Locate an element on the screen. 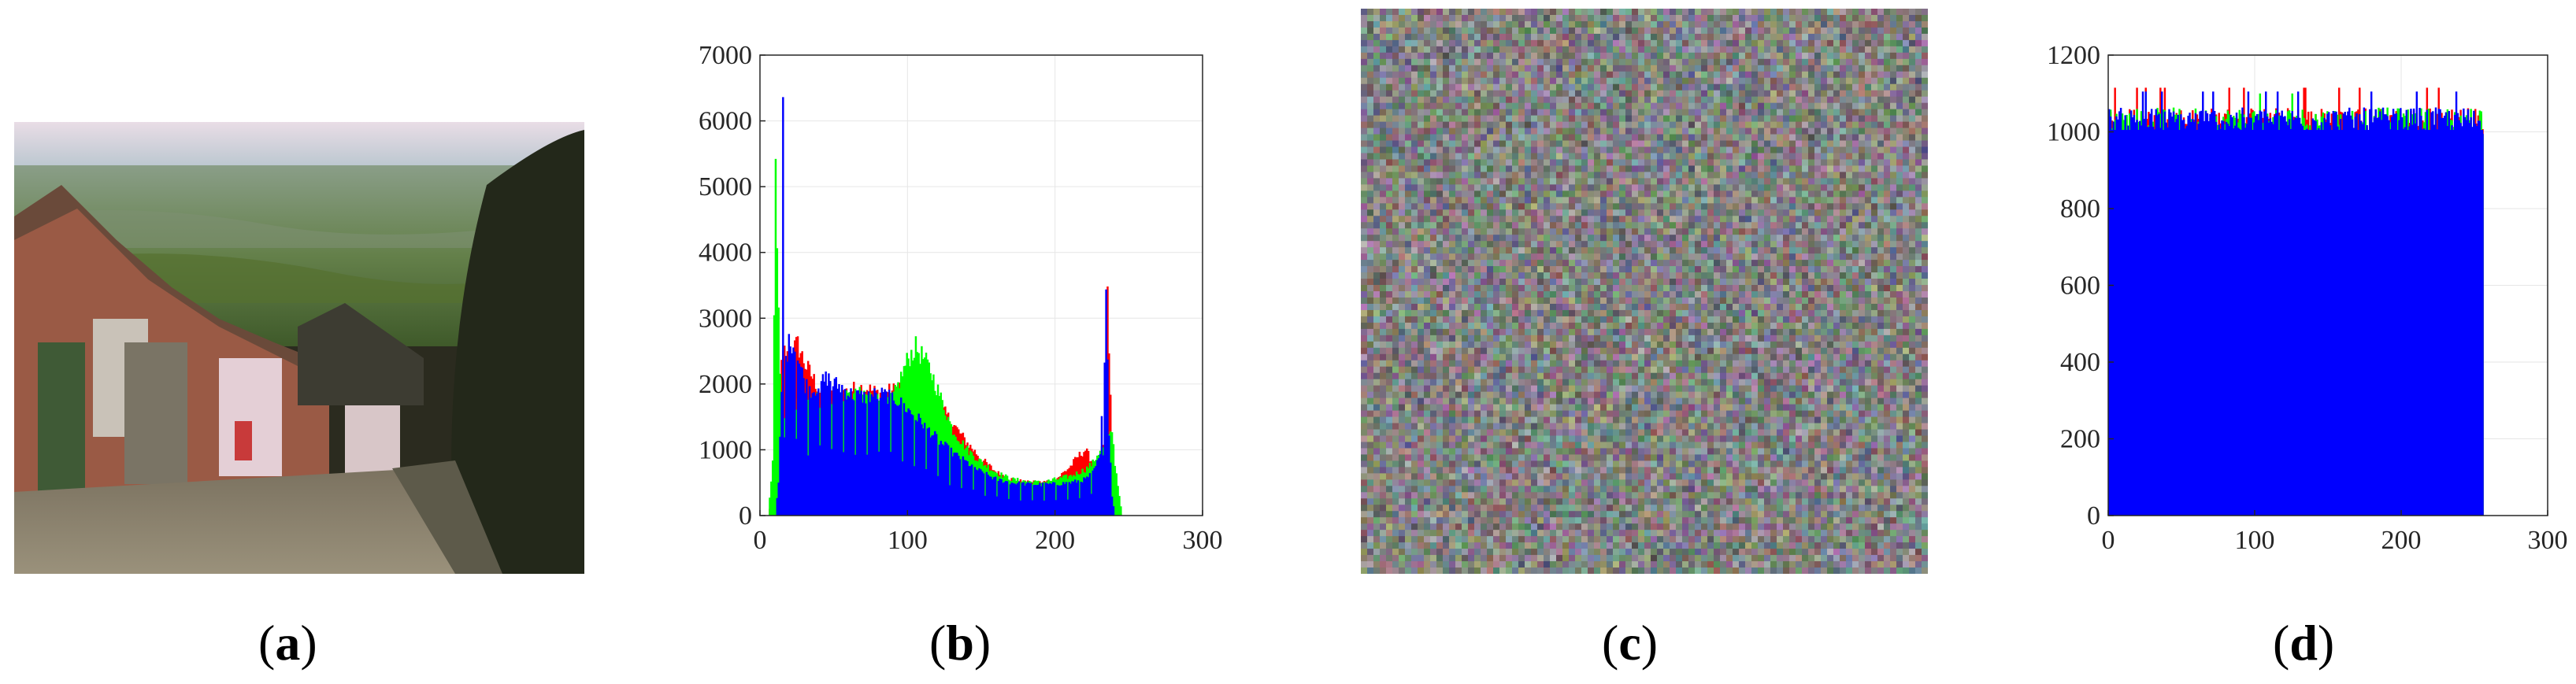 The height and width of the screenshot is (684, 2576). y-tick-label: 7000 is located at coordinates (725, 55).